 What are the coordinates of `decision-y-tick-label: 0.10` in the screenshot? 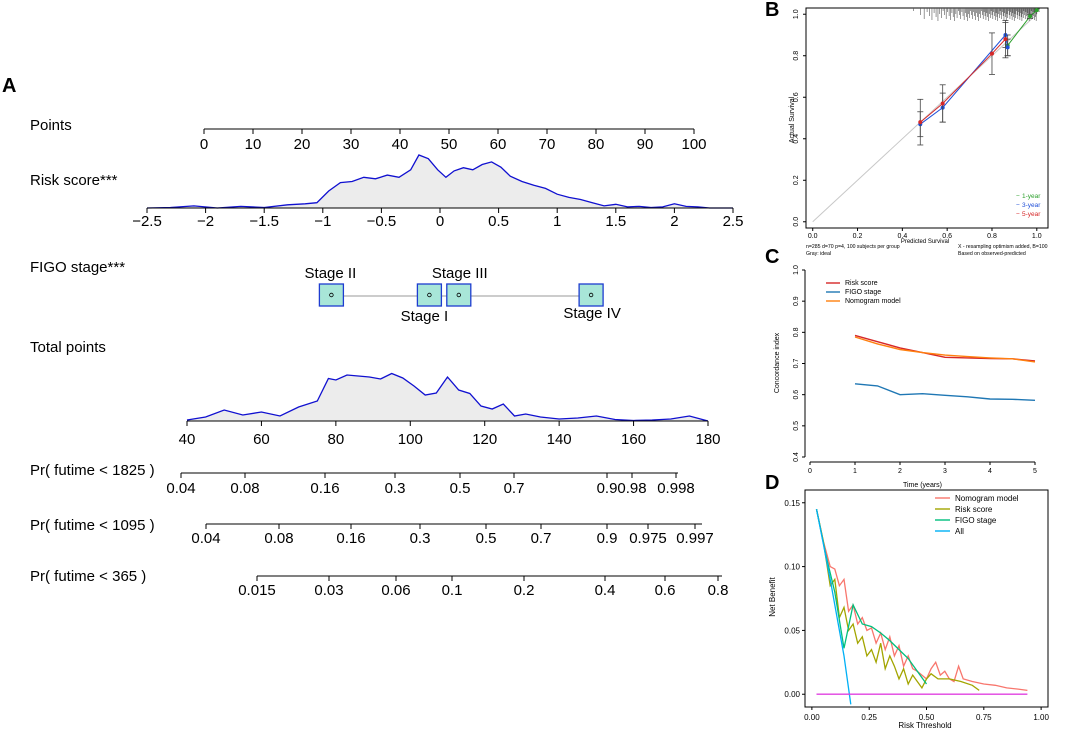 It's located at (792, 567).